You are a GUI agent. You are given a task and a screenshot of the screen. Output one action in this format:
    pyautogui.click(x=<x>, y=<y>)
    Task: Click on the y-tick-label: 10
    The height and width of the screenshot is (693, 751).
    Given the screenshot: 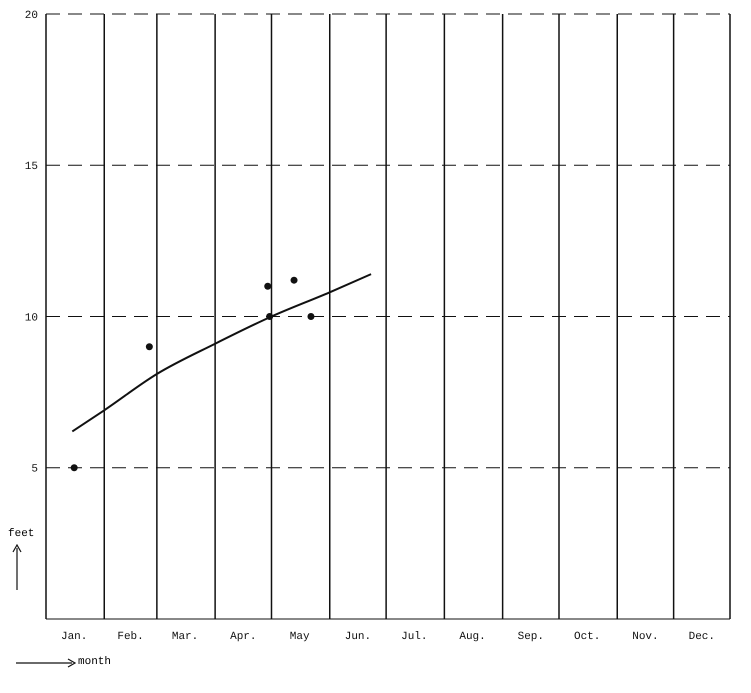 What is the action you would take?
    pyautogui.click(x=31, y=318)
    